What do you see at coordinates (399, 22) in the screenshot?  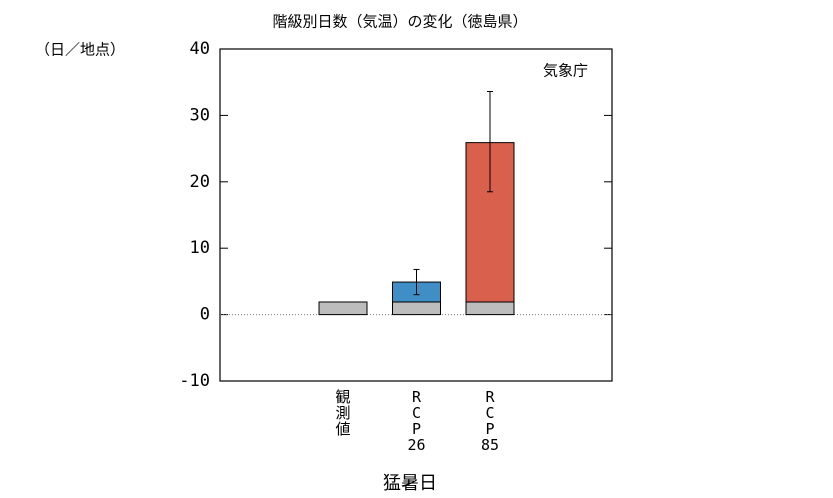 I see `chart-title: 階級別日数（気温）の変化（徳島県）` at bounding box center [399, 22].